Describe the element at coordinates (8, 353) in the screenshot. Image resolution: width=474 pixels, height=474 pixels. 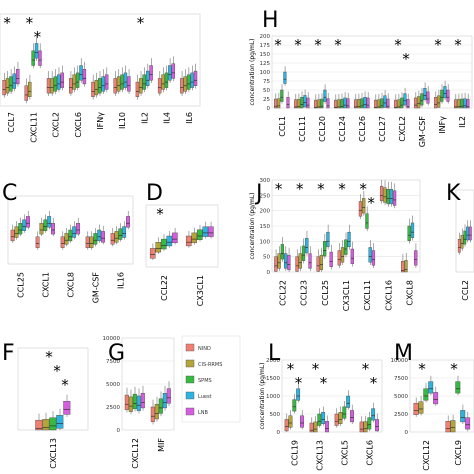
I see `panel-letter-F: F` at that location.